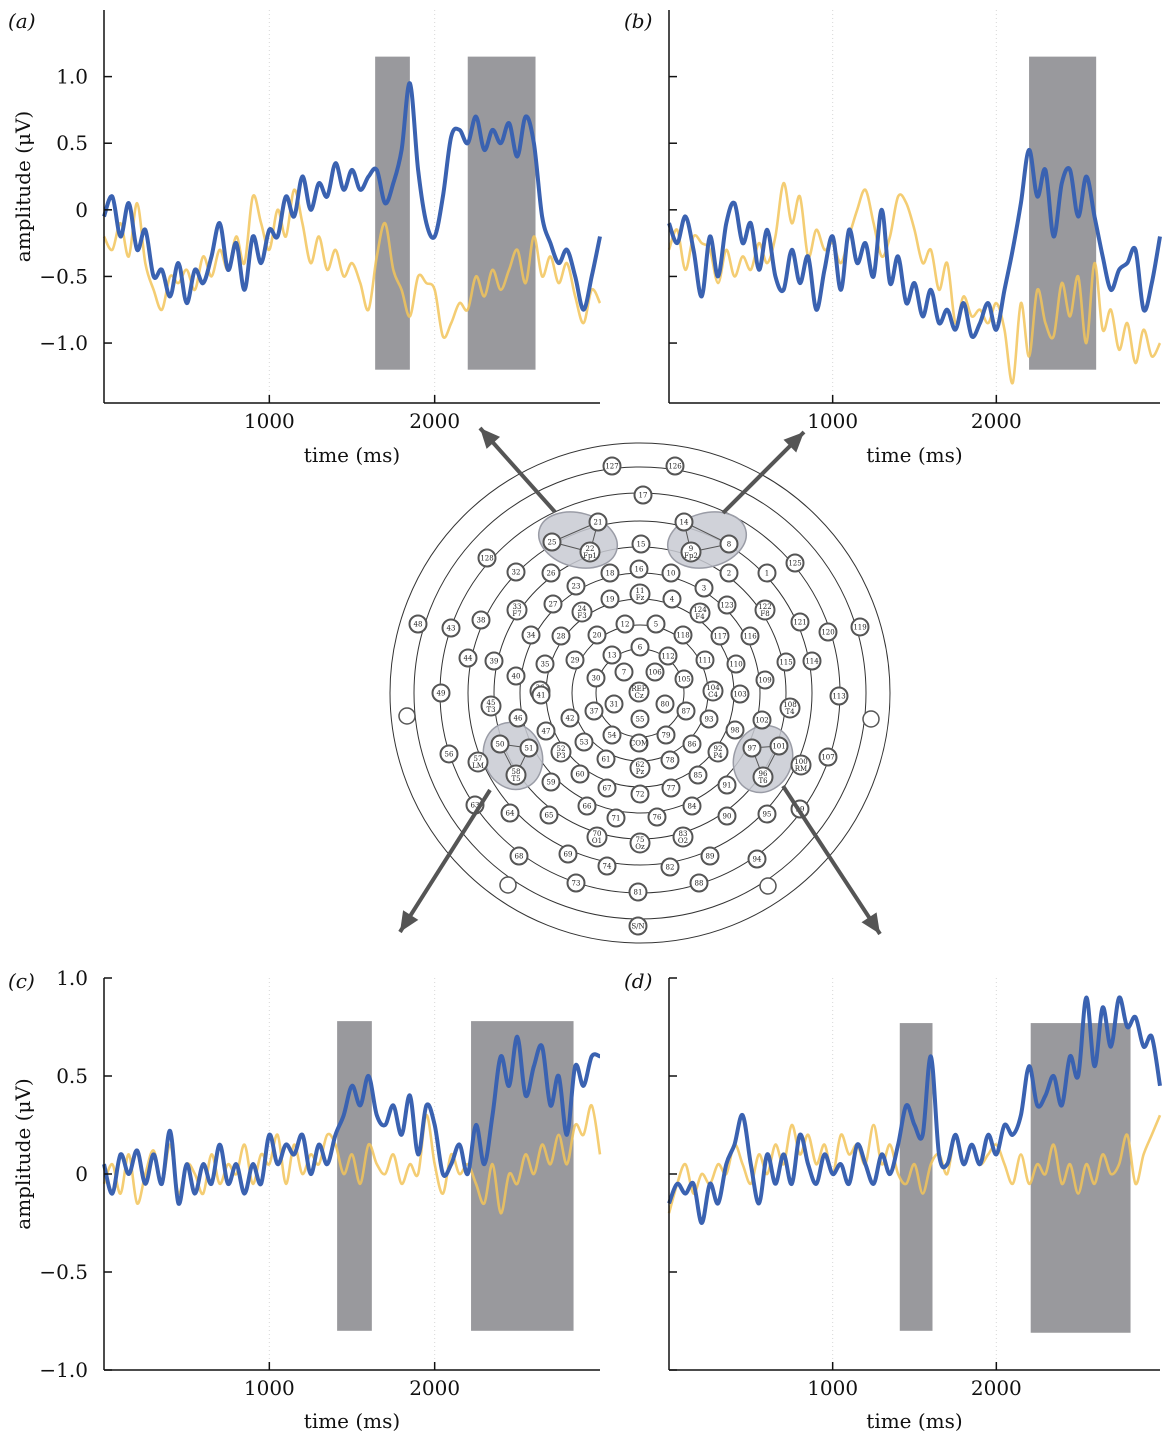 This screenshot has height=1431, width=1162. I want to click on electrode-59: 59, so click(551, 782).